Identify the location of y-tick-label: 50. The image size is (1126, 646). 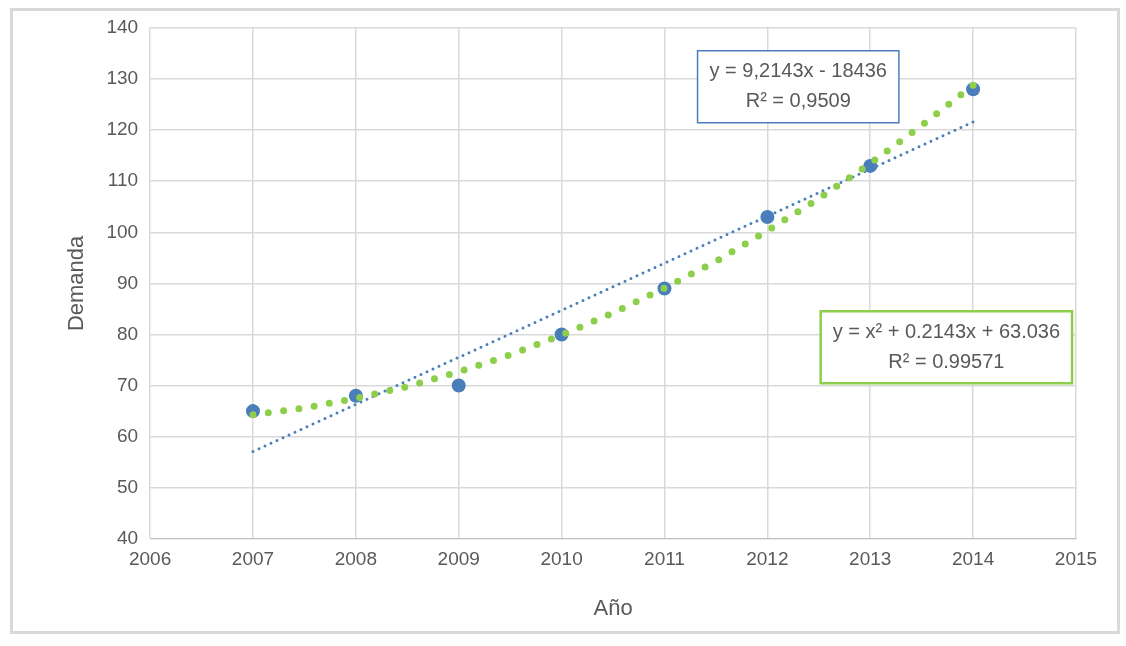
(127, 486).